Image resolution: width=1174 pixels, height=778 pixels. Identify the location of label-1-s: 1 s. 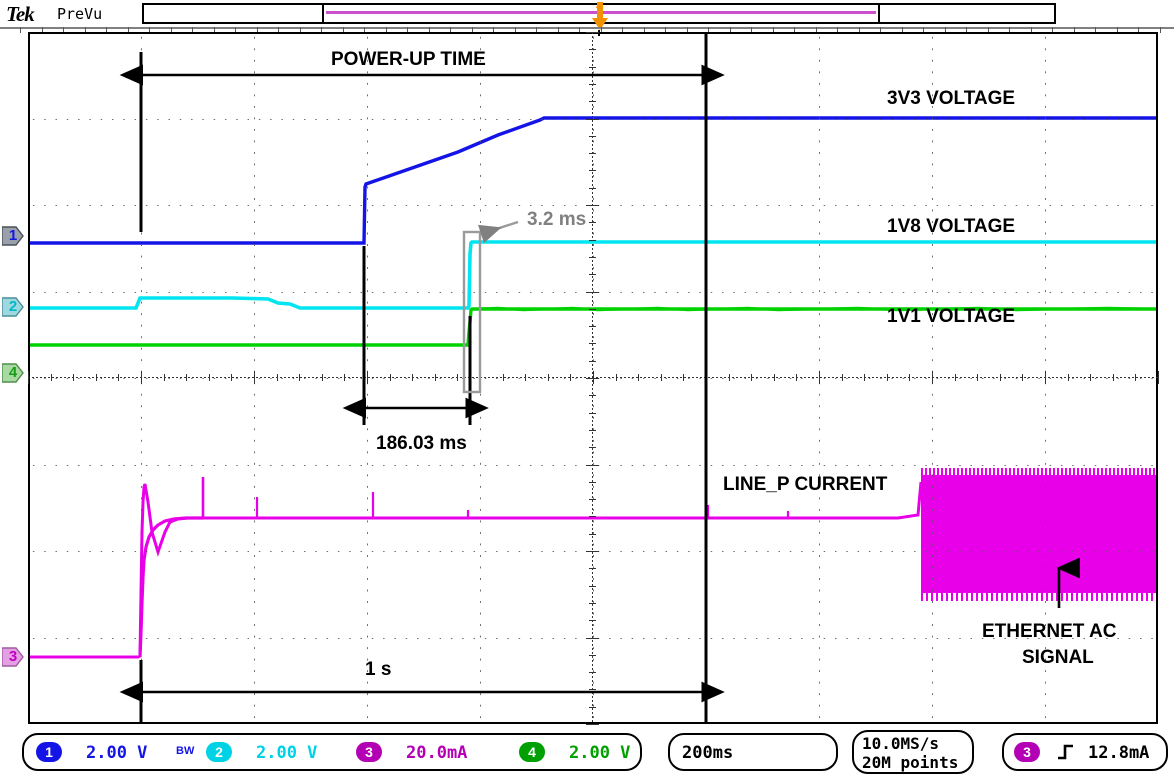
(378, 669).